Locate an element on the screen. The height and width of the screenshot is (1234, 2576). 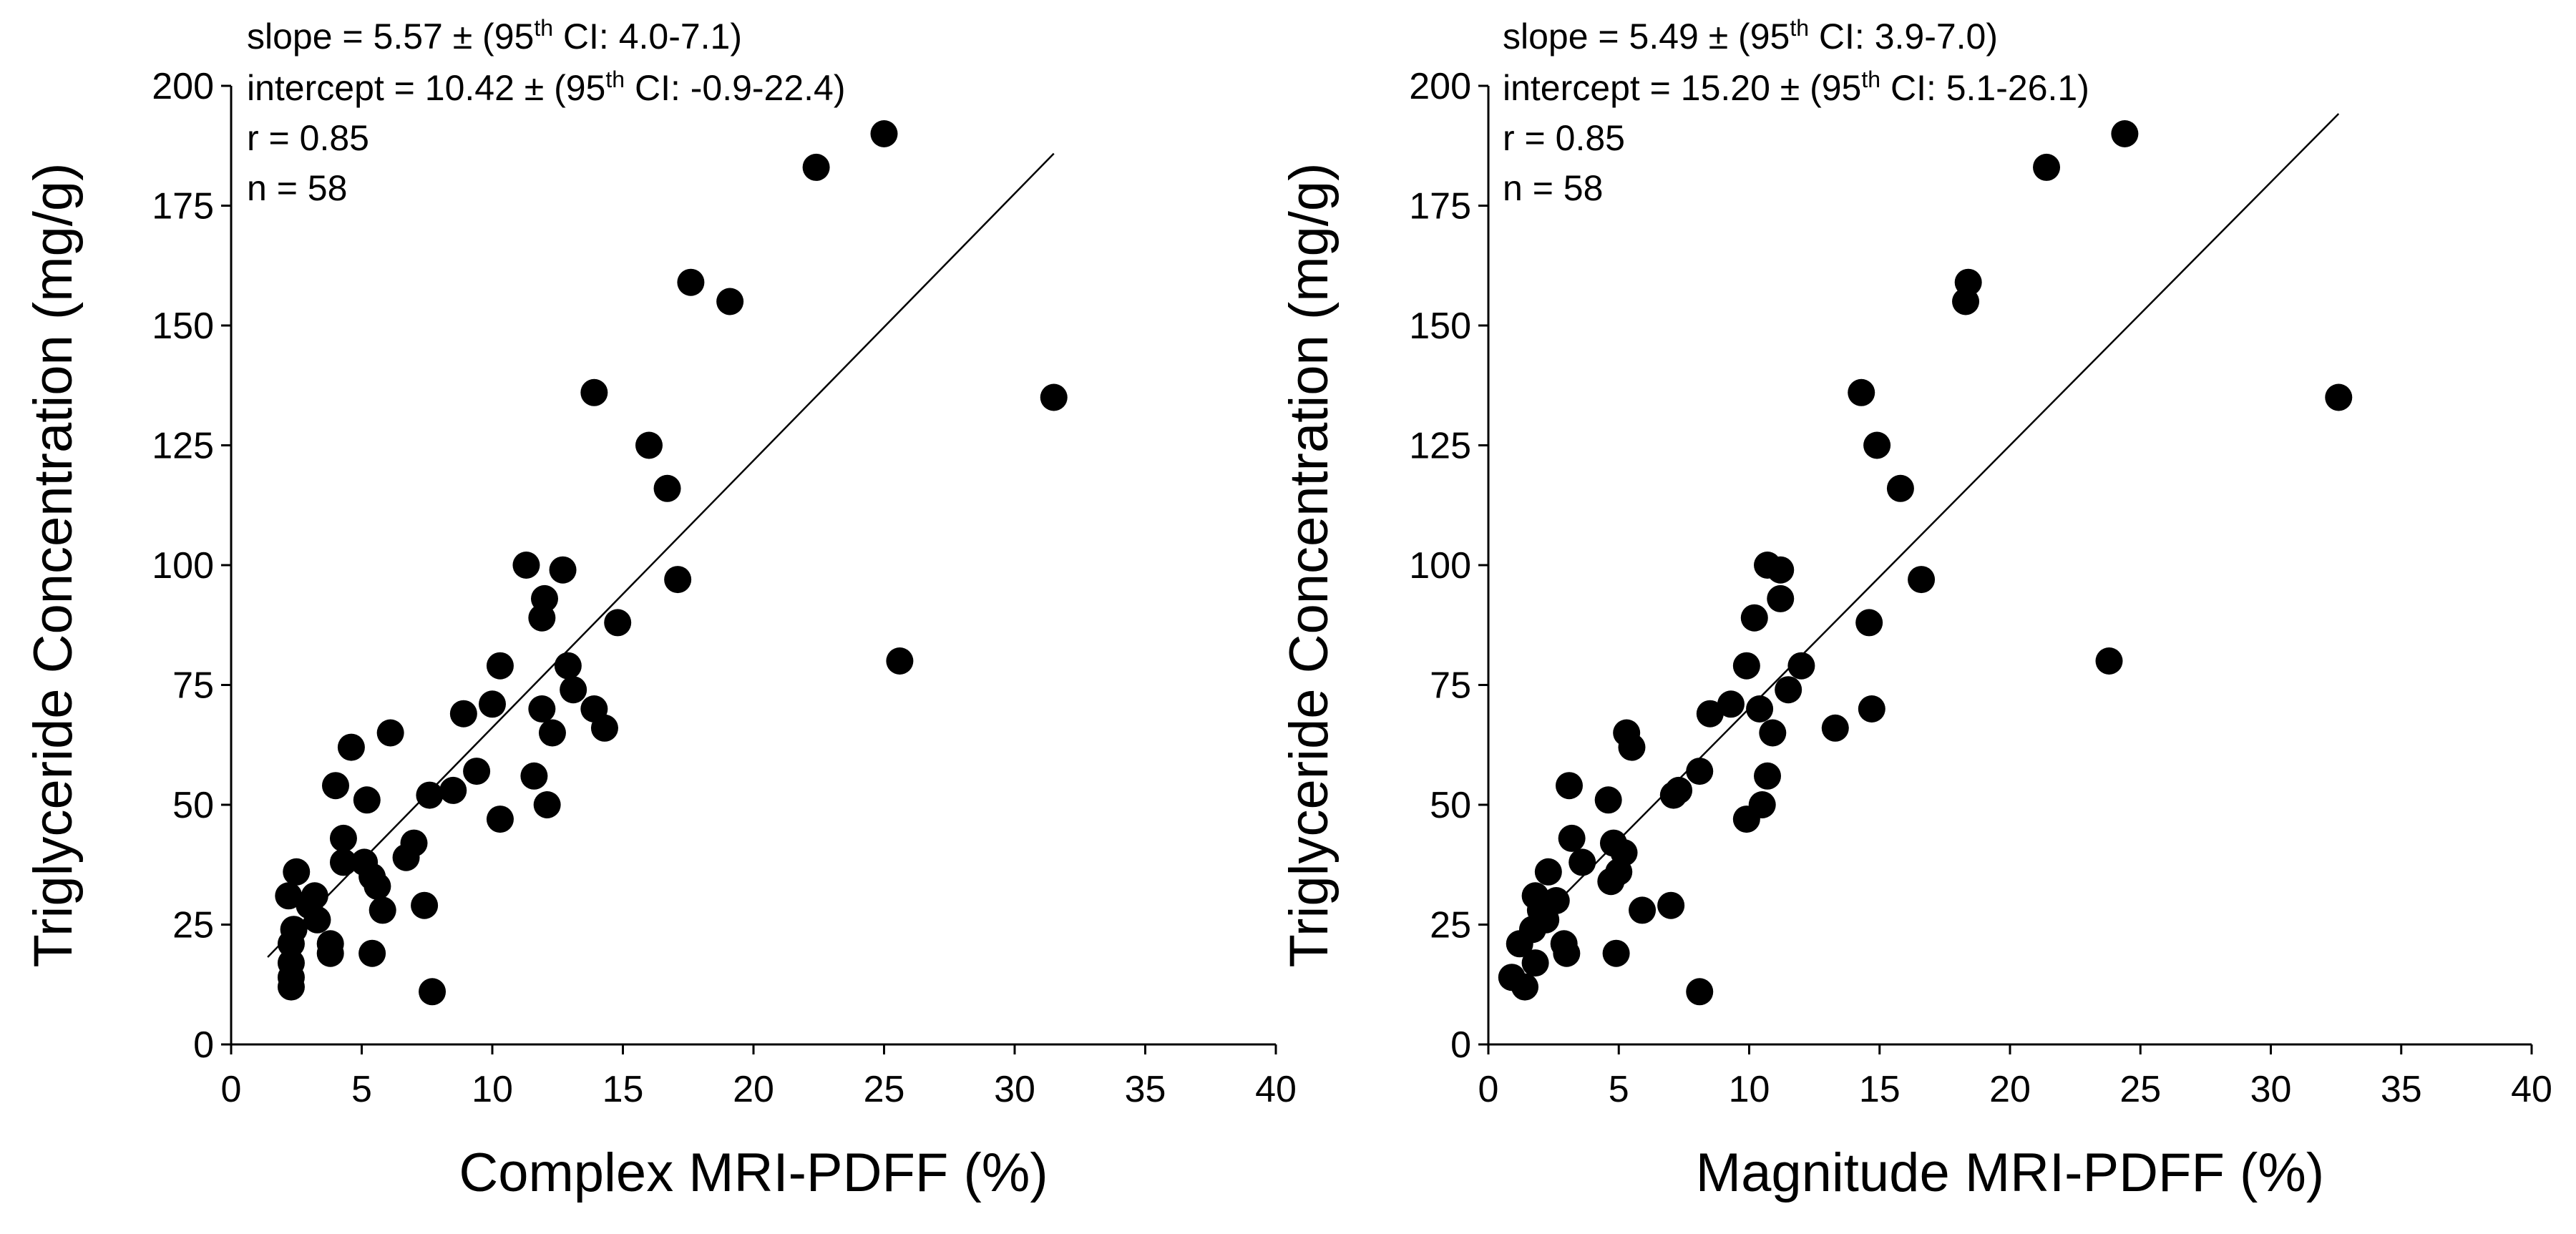
right-n-annotation: n = 58 is located at coordinates (1553, 188).